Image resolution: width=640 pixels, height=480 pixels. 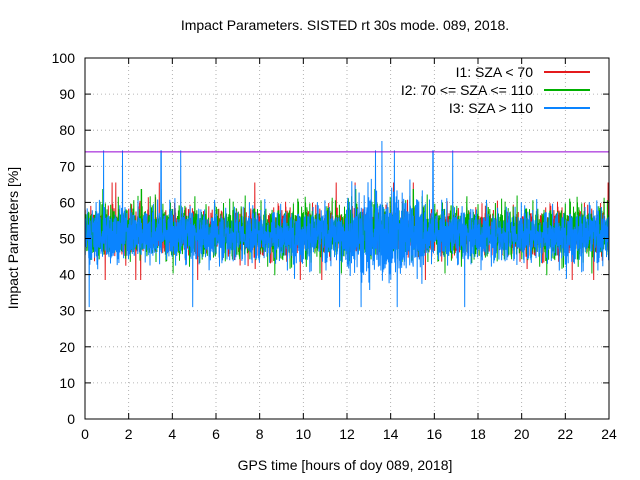 I want to click on y-tick-label: 70, so click(x=67, y=166).